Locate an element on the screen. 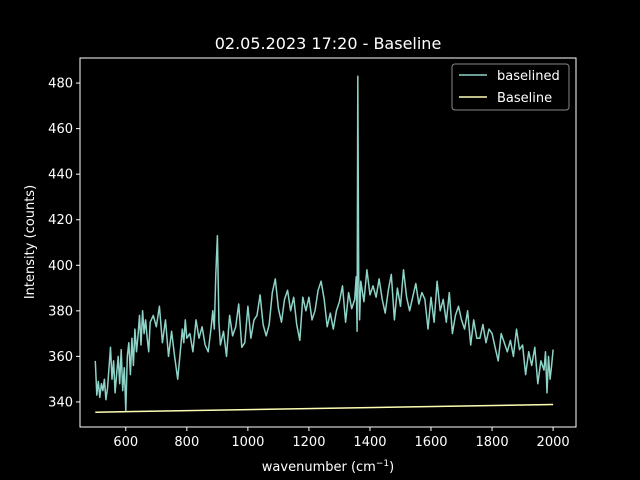 The image size is (640, 480). x-tick-label: 600 is located at coordinates (125, 442).